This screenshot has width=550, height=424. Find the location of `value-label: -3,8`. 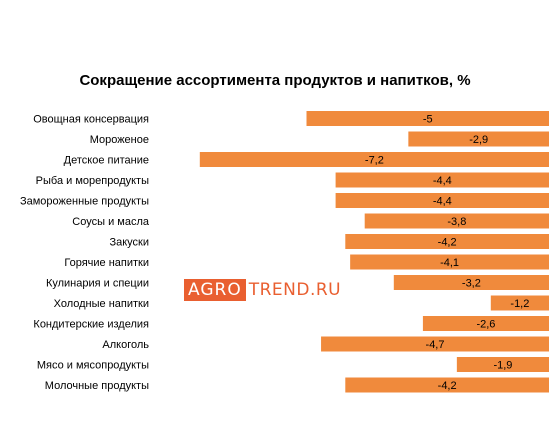

value-label: -3,8 is located at coordinates (456, 222).